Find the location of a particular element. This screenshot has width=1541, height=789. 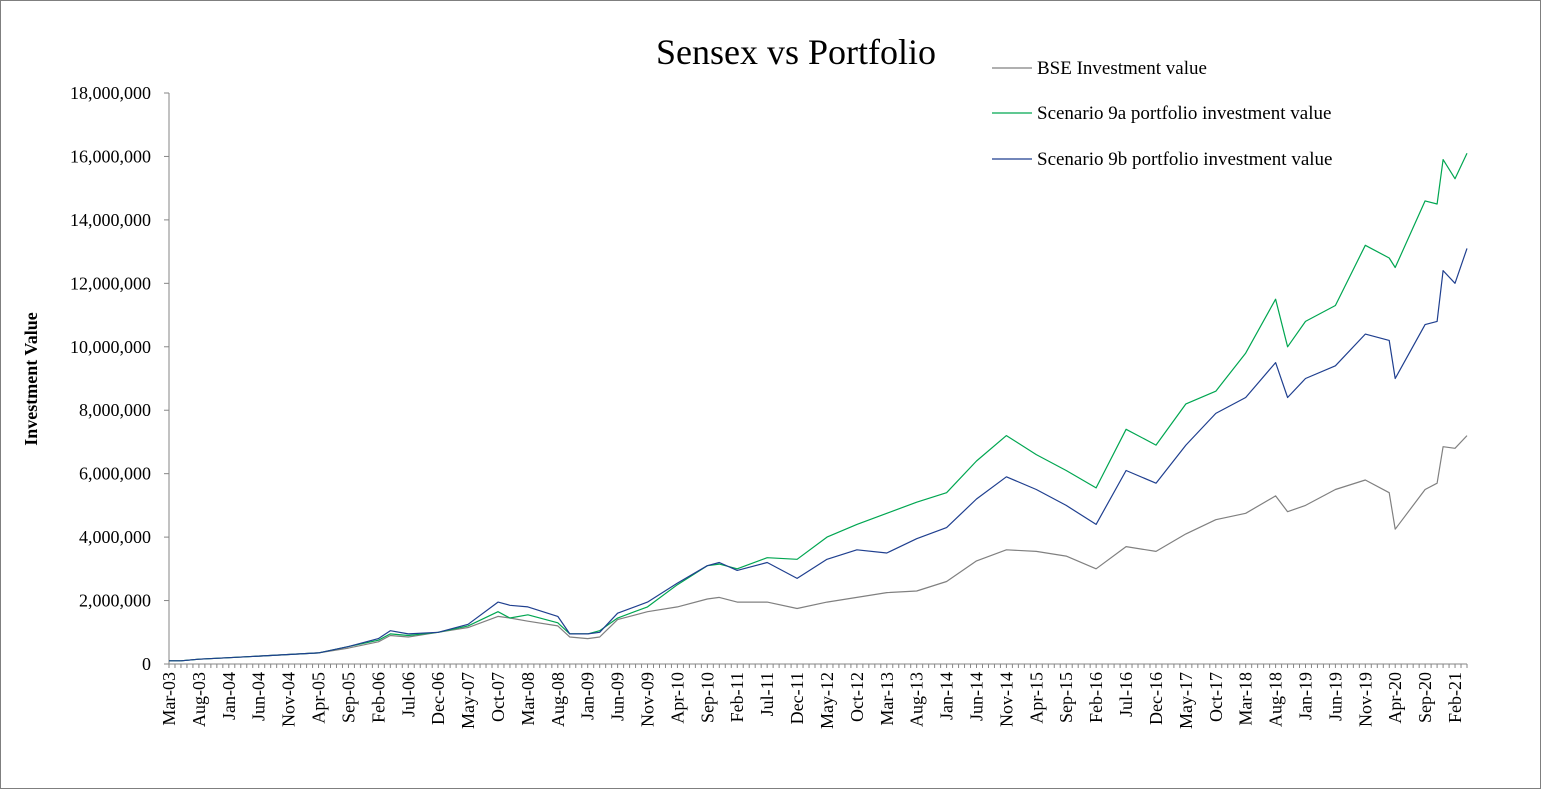

x-tick-label: Oct-12 is located at coordinates (857, 697).